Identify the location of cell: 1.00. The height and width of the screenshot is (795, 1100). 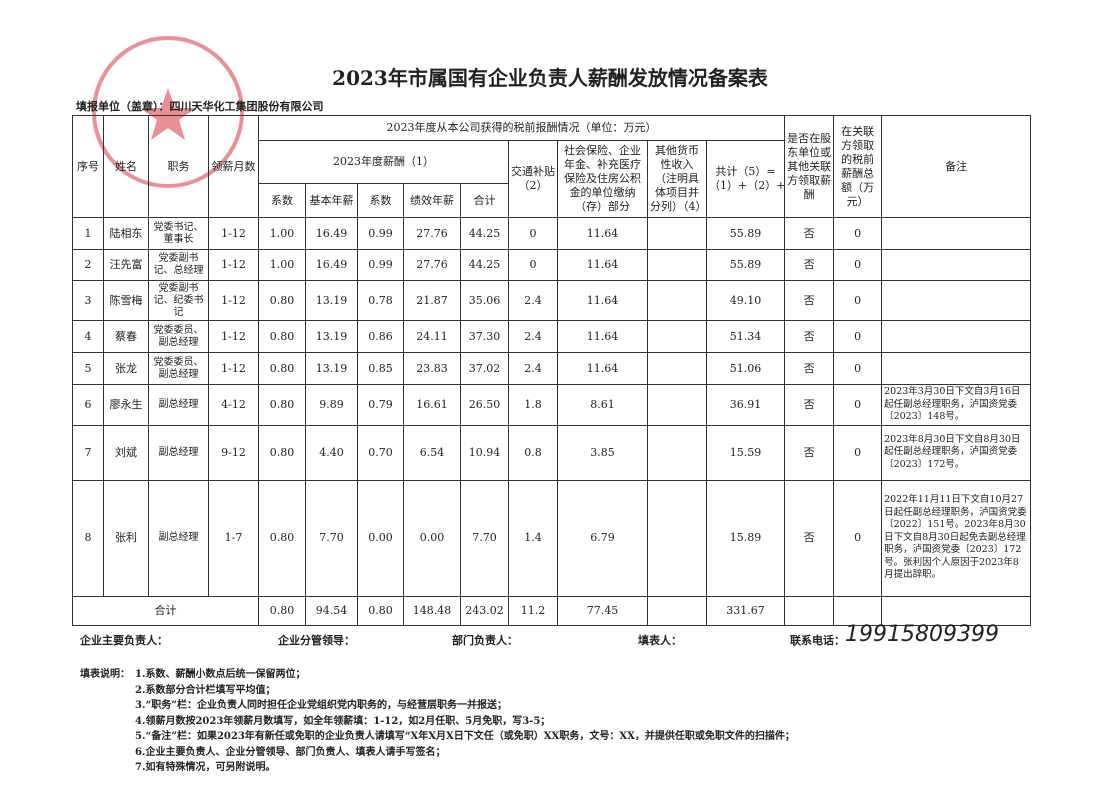
(282, 265).